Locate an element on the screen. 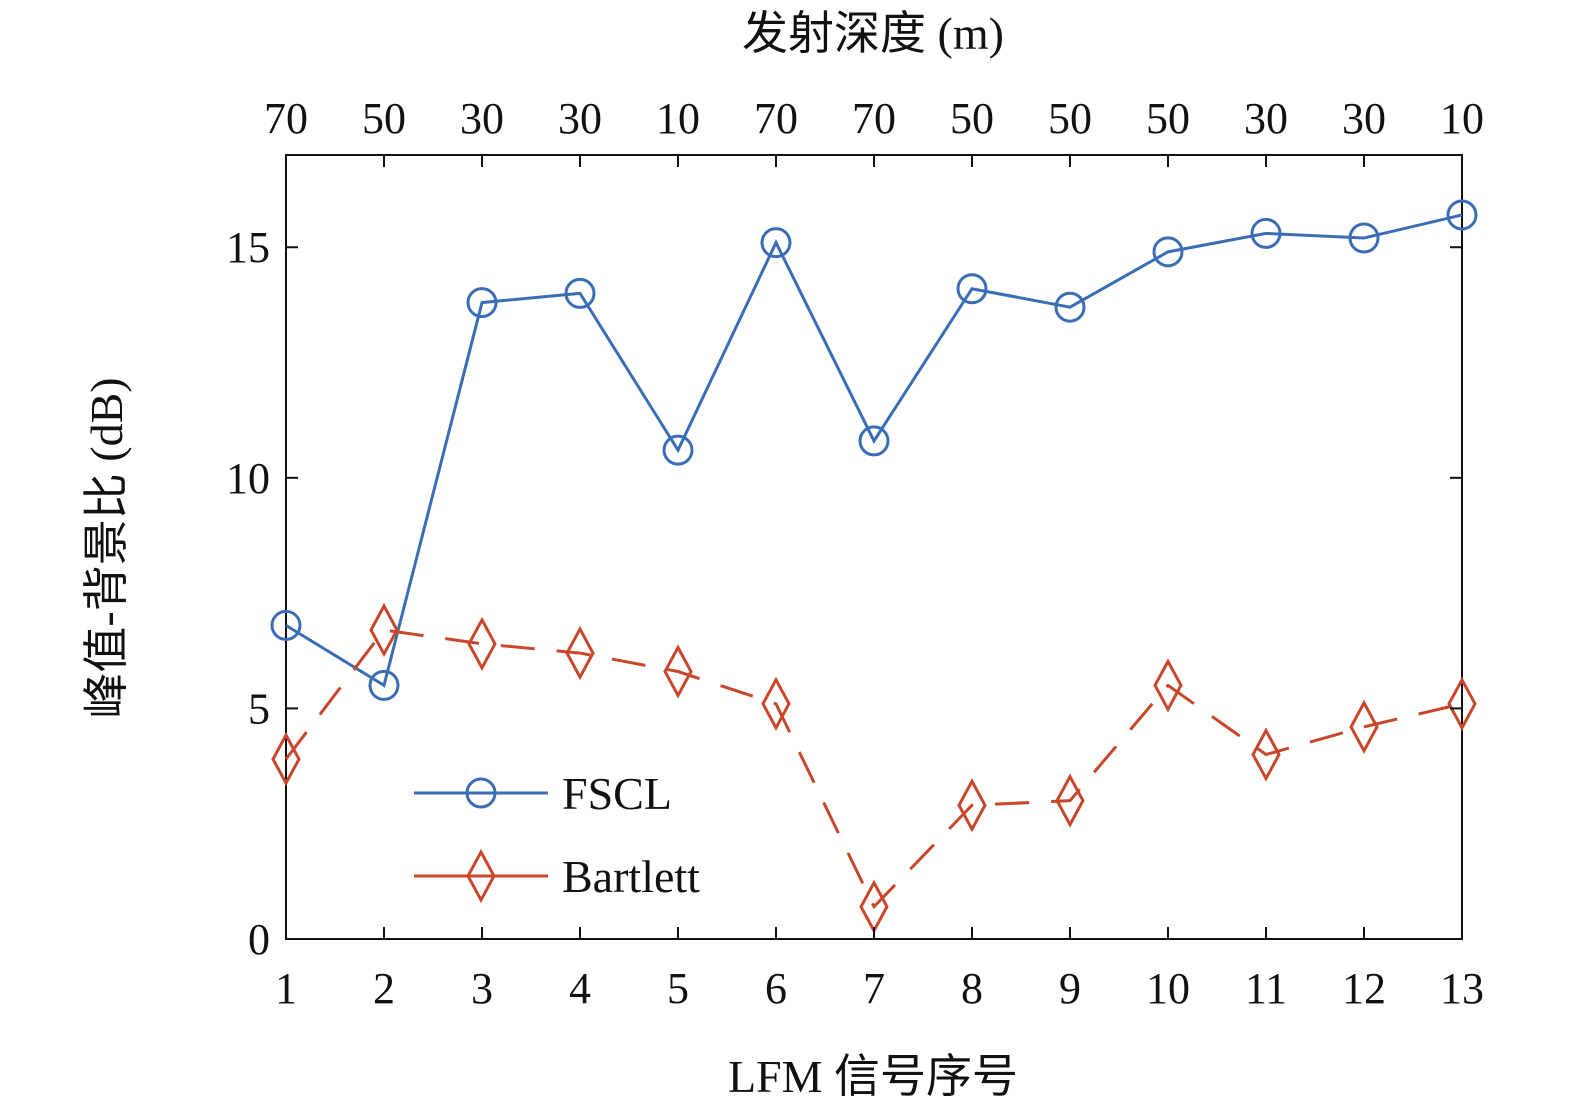  y-axis-title: 峰值-背景比 (dB) is located at coordinates (106, 547).